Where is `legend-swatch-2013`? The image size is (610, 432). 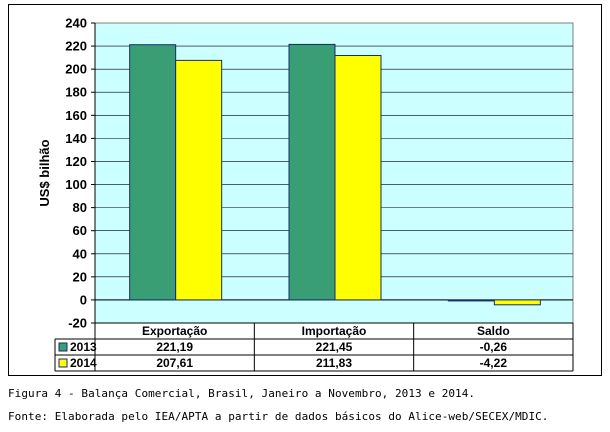
legend-swatch-2013 is located at coordinates (63, 347).